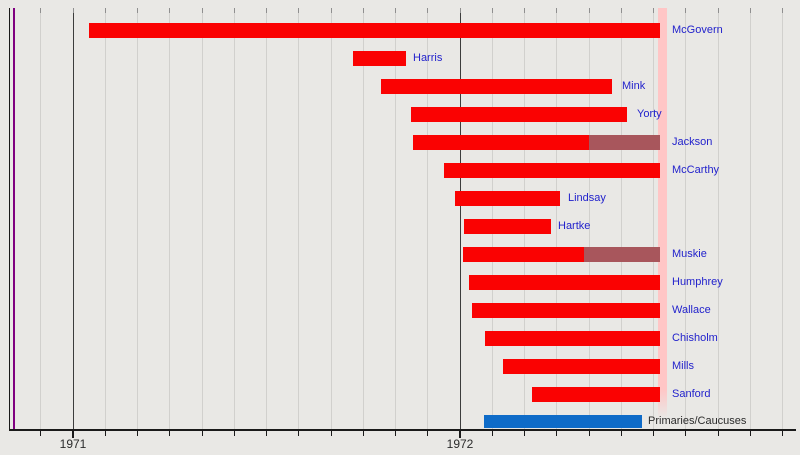  Describe the element at coordinates (696, 170) in the screenshot. I see `label-mccarthy: McCarthy` at that location.